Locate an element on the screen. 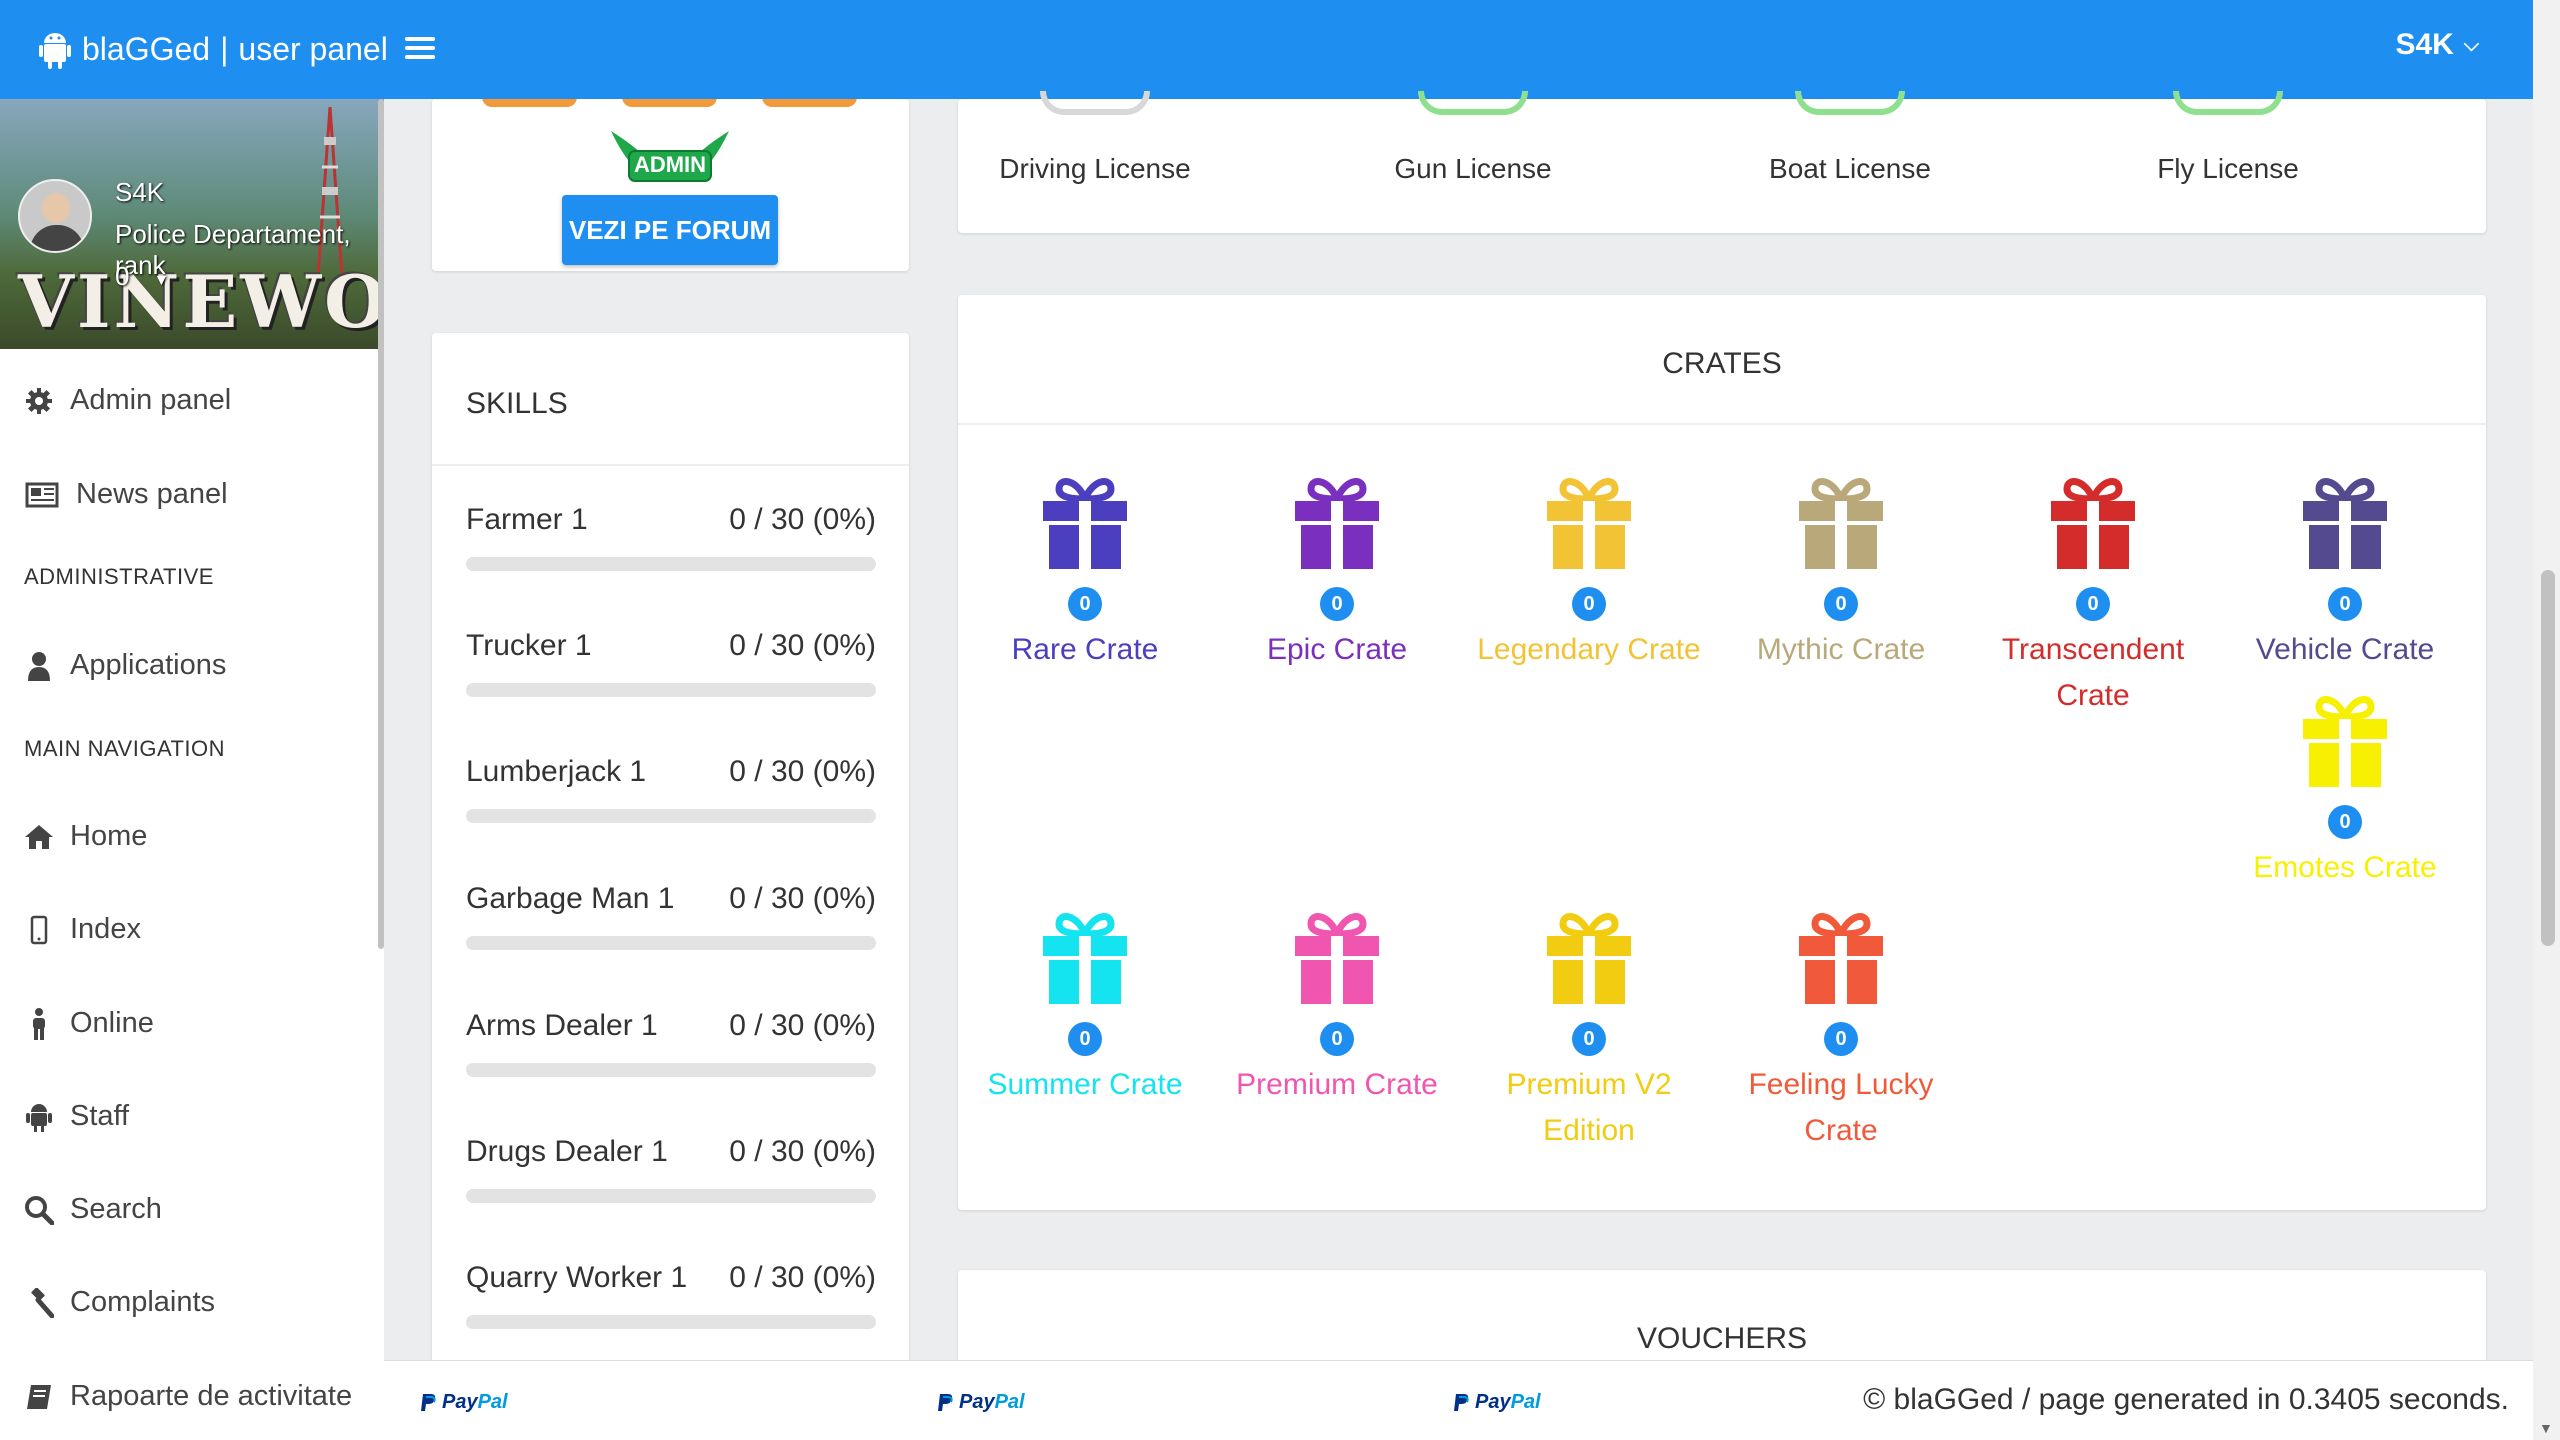  crate-item: 0 Premium V2 Edition is located at coordinates (1589, 1032).